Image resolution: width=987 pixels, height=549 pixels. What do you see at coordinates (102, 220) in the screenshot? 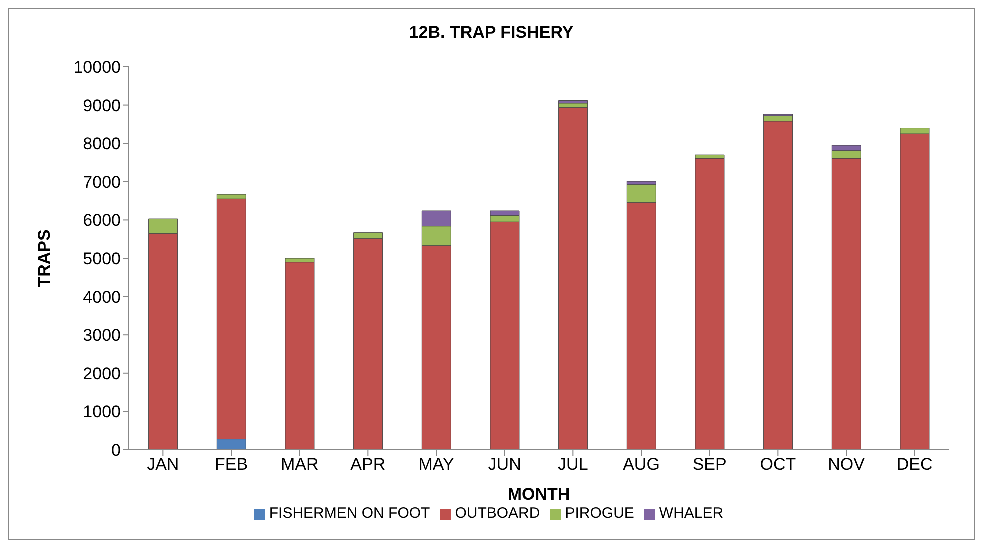
I see `y-tick-label: 6000` at bounding box center [102, 220].